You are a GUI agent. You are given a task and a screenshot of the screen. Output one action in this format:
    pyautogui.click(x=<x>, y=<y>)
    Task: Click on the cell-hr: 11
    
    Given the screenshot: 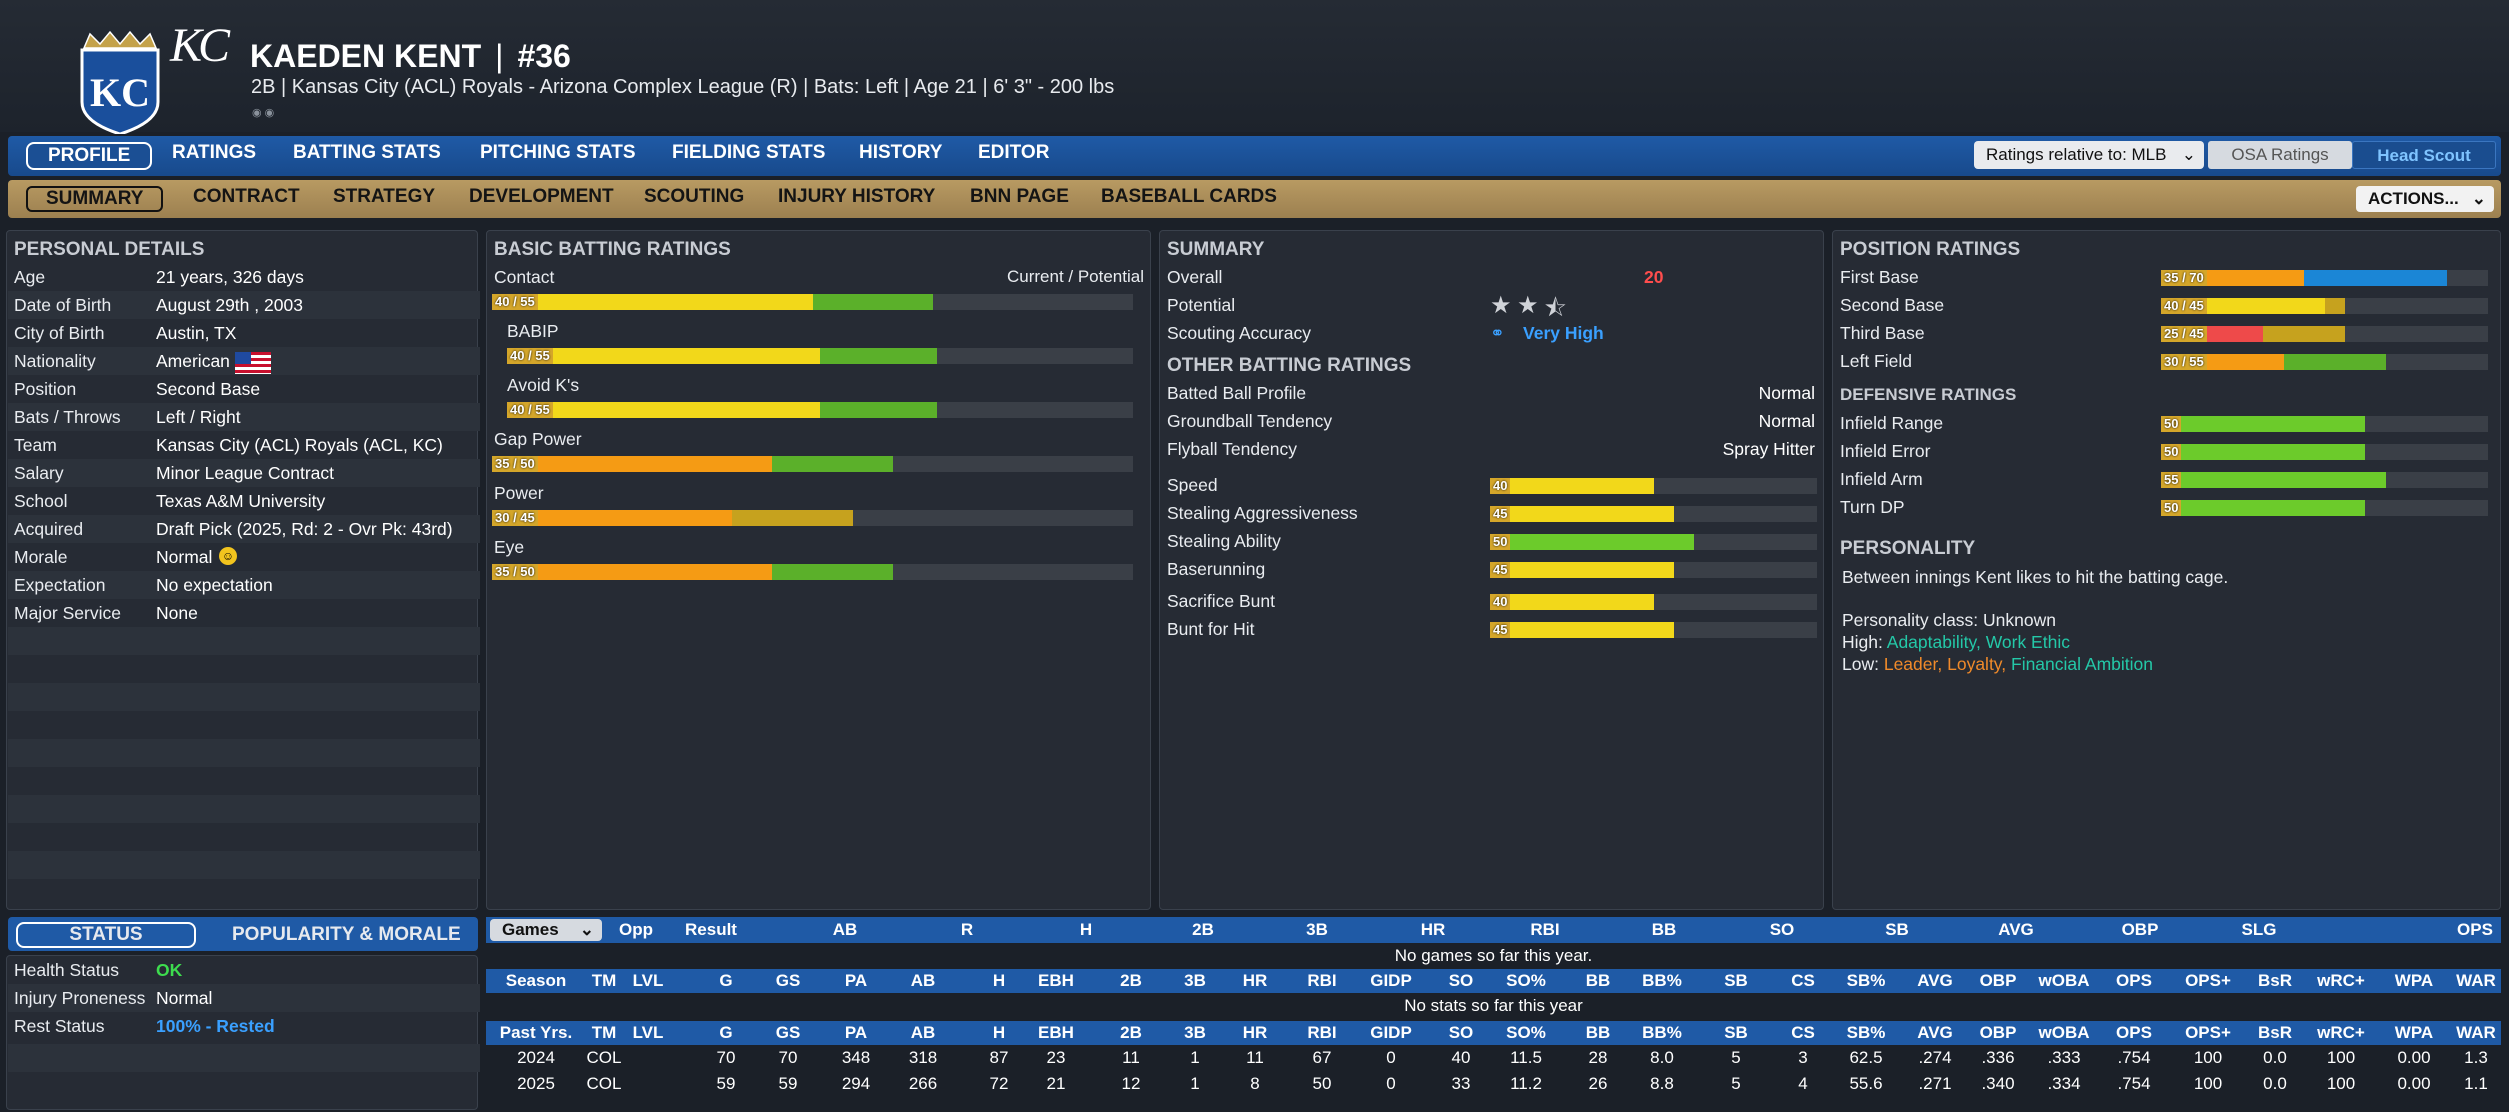 What is the action you would take?
    pyautogui.click(x=1255, y=1057)
    